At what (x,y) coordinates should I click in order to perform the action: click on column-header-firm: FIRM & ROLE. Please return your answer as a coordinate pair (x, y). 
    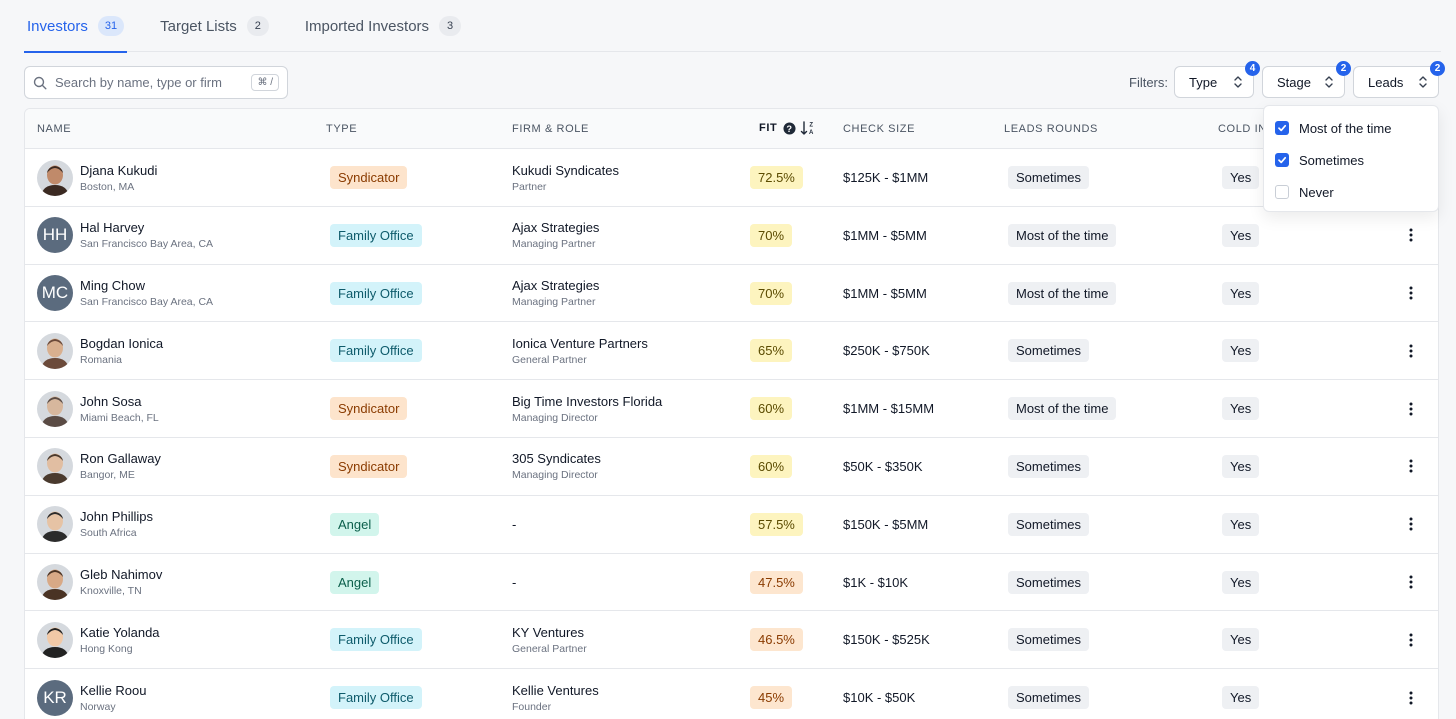
    Looking at the image, I should click on (550, 129).